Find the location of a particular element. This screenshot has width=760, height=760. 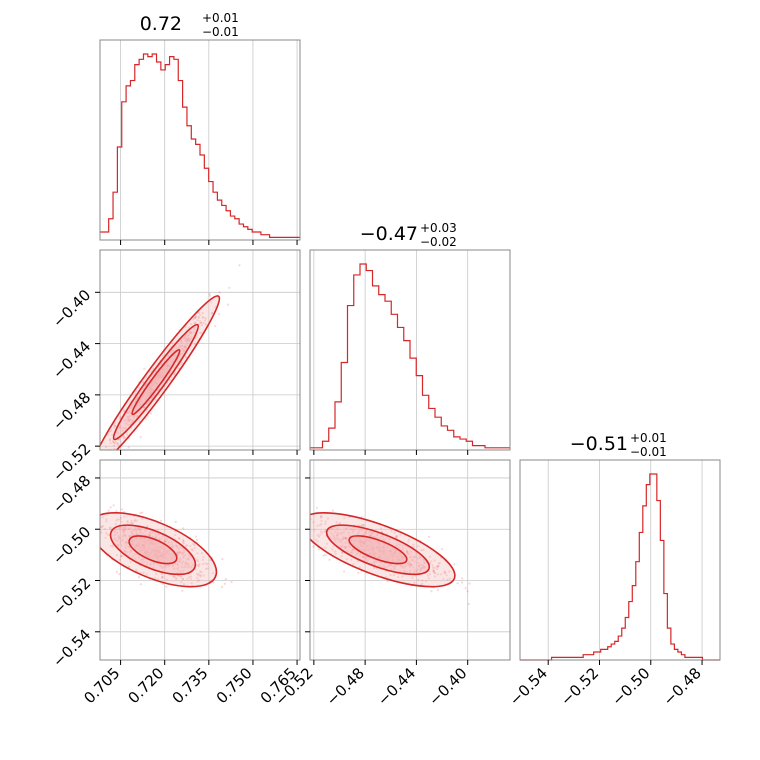

scatter-panel-0: −0.52−0.48−0.44−0.40 is located at coordinates (175, 367).